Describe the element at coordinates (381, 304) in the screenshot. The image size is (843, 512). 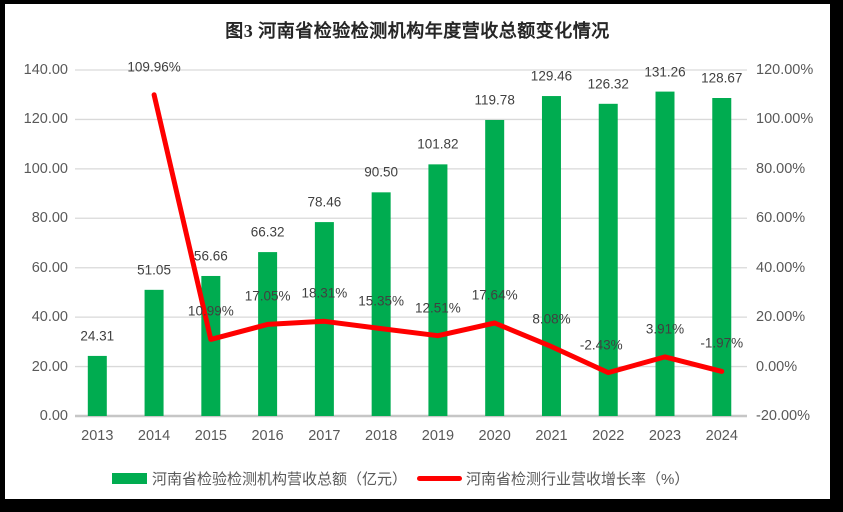
I see `bar-2018` at that location.